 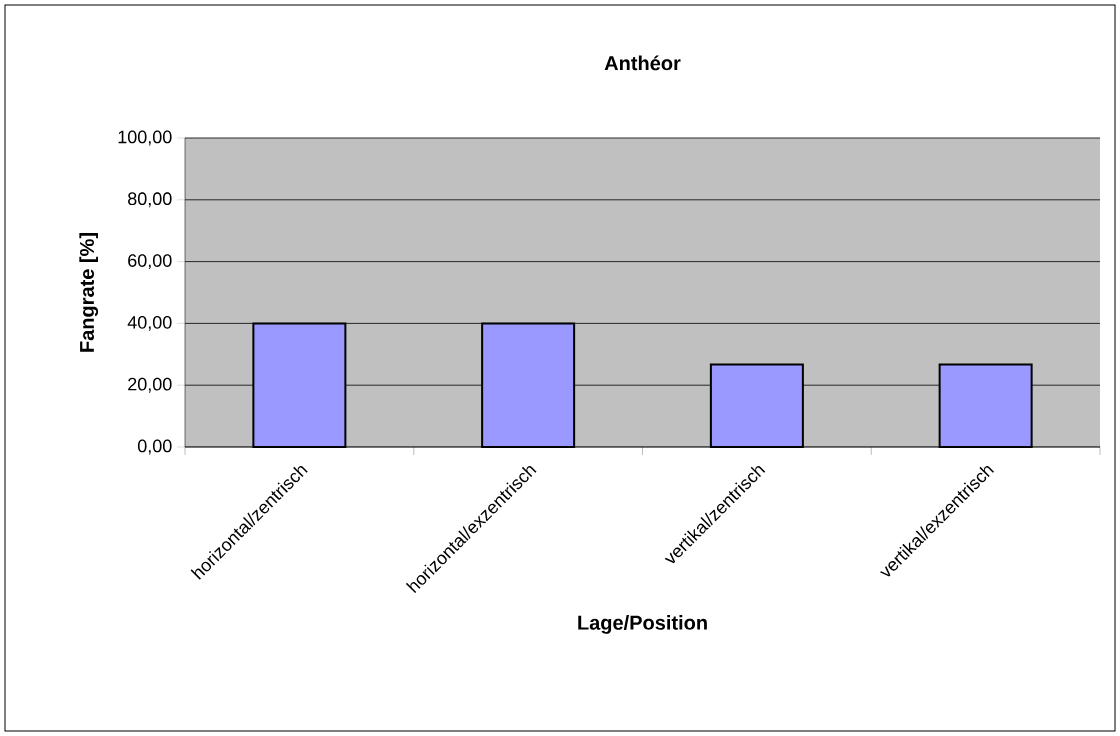 I want to click on y-tick-label: 20,00, so click(x=150, y=385).